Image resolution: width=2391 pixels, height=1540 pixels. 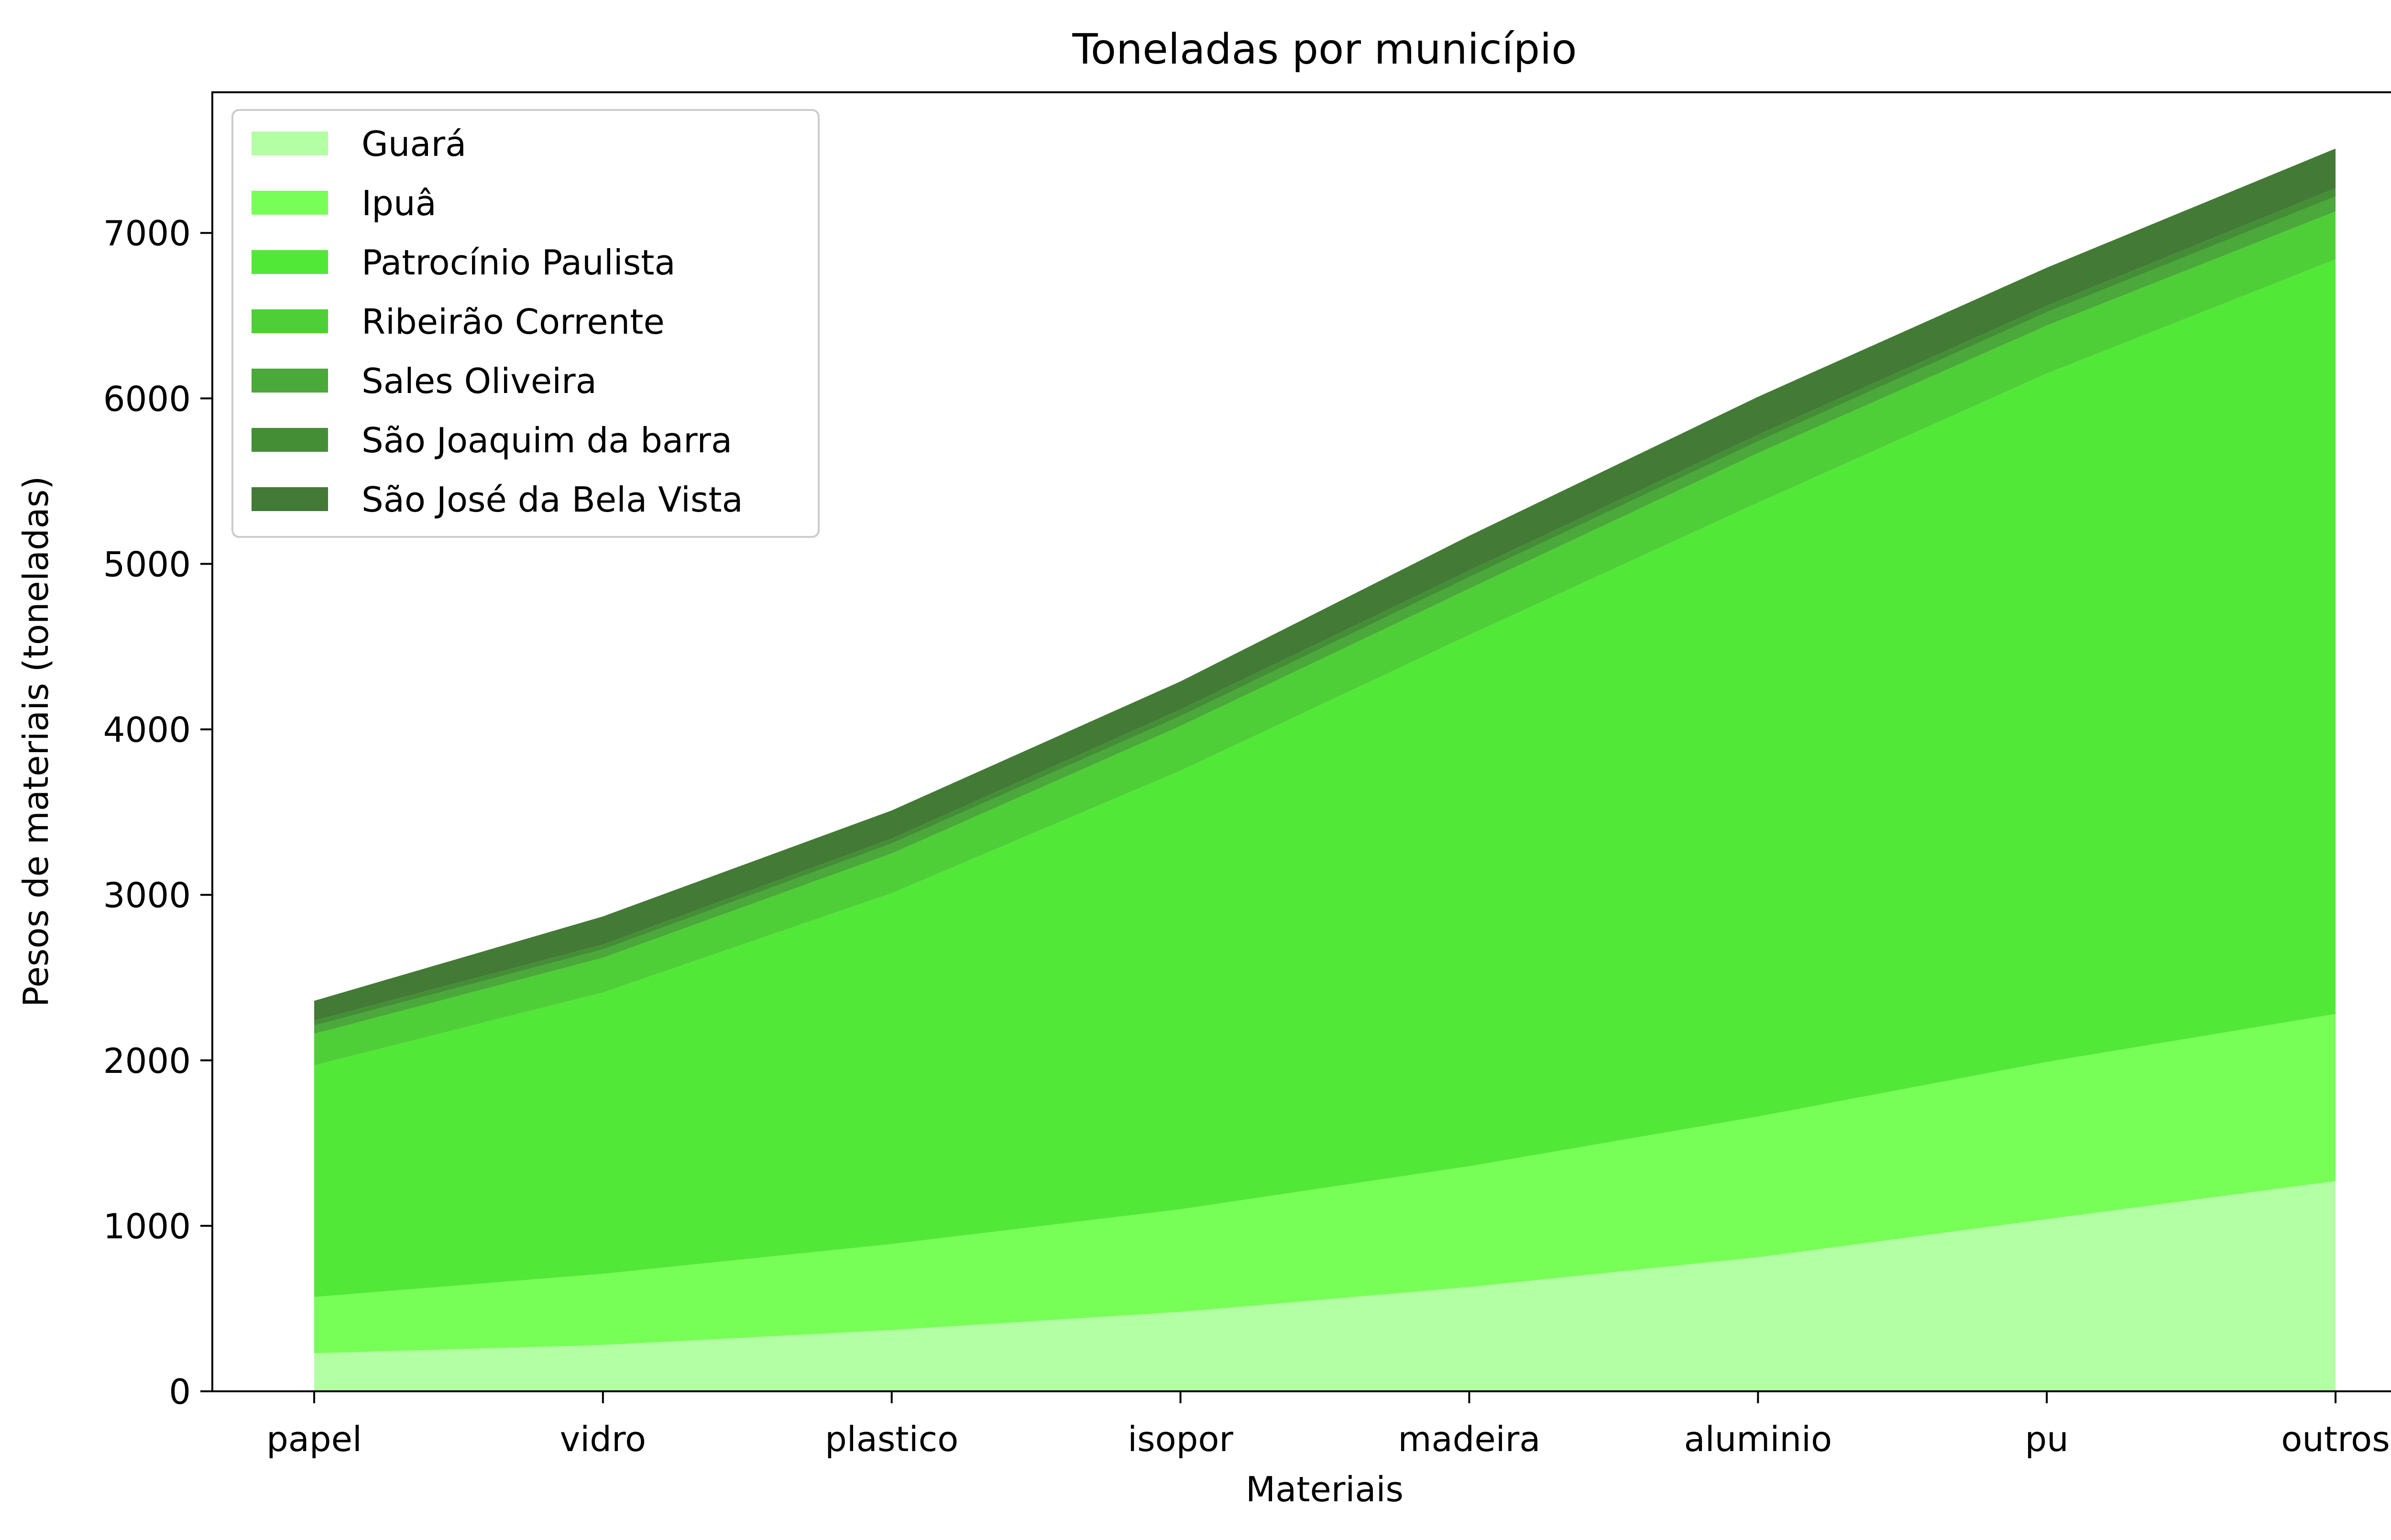 I want to click on x-tick-label: aluminio, so click(x=1758, y=1439).